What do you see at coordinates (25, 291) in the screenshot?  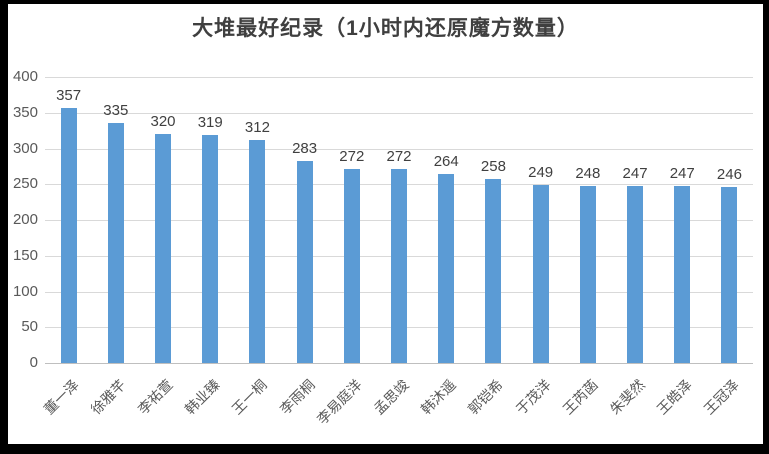 I see `y-tick-label: 100` at bounding box center [25, 291].